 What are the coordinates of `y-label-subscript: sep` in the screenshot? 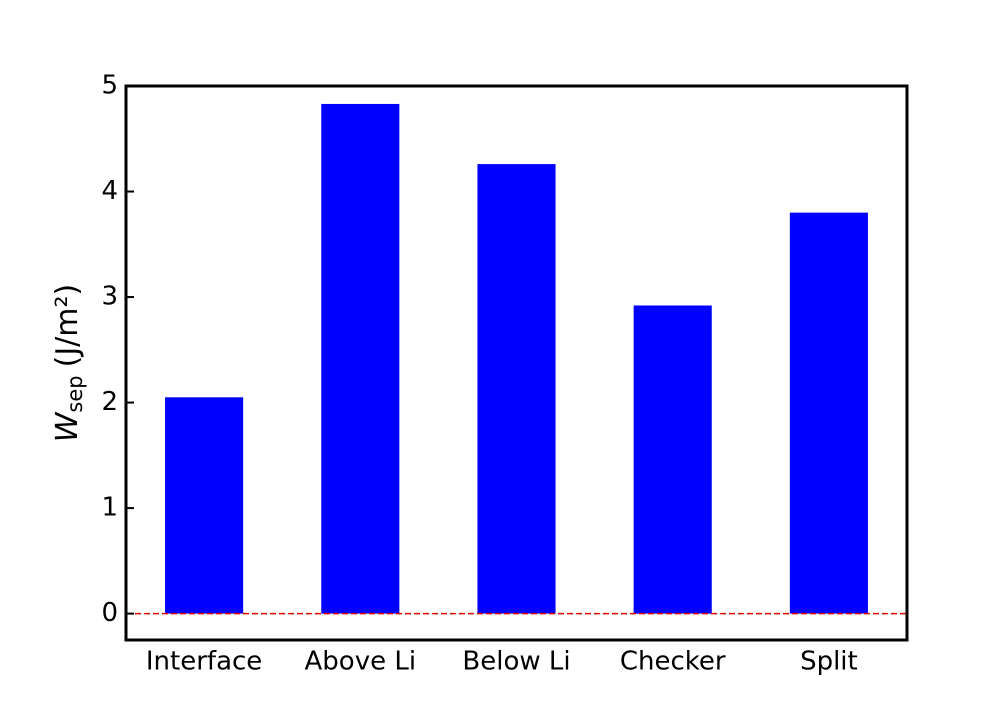 It's located at (75, 393).